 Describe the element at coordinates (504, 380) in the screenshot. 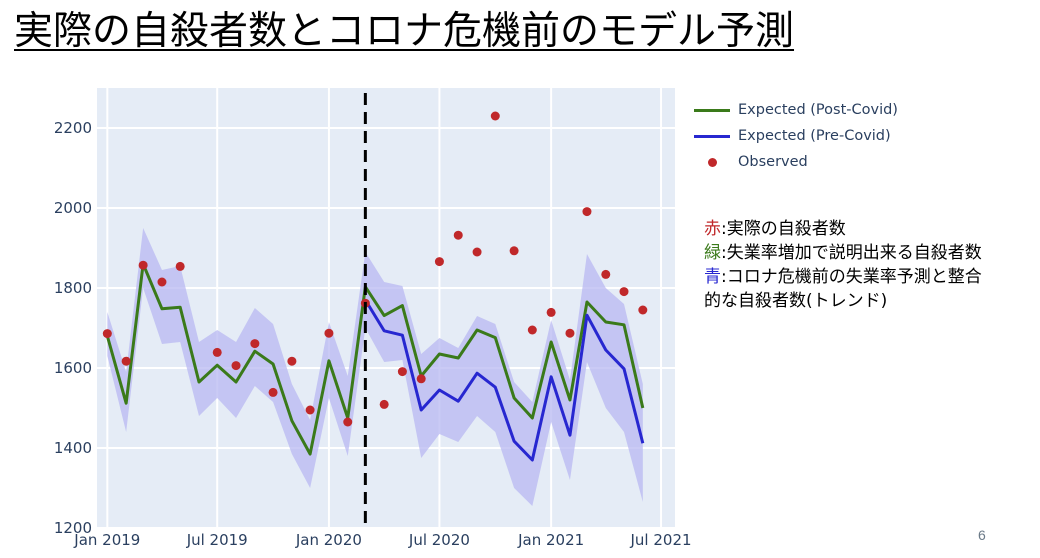

I see `series-line-pre-covid` at that location.